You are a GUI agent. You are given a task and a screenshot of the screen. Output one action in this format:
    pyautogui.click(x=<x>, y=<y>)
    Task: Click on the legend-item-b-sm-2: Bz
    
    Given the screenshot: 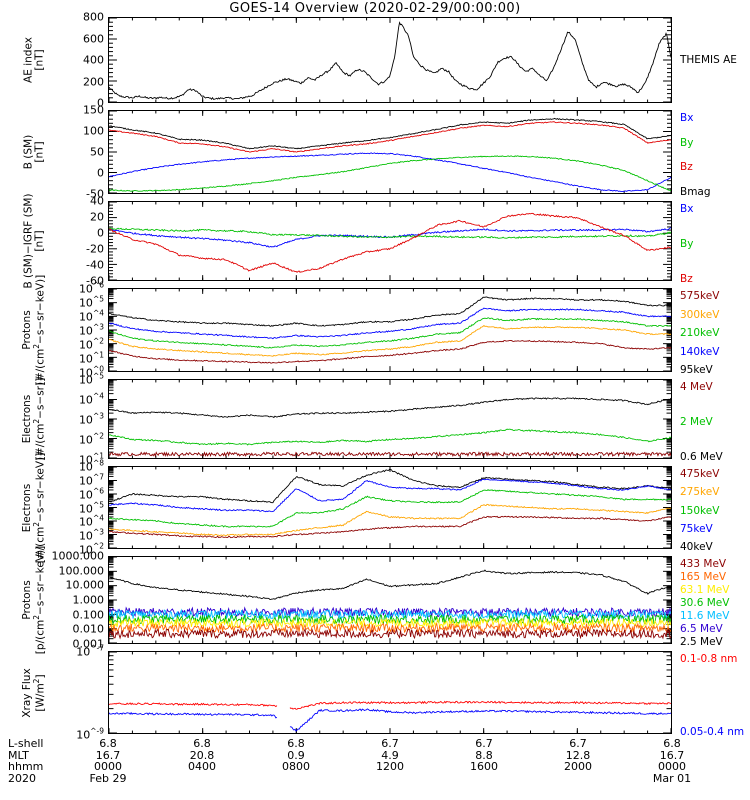 What is the action you would take?
    pyautogui.click(x=686, y=167)
    